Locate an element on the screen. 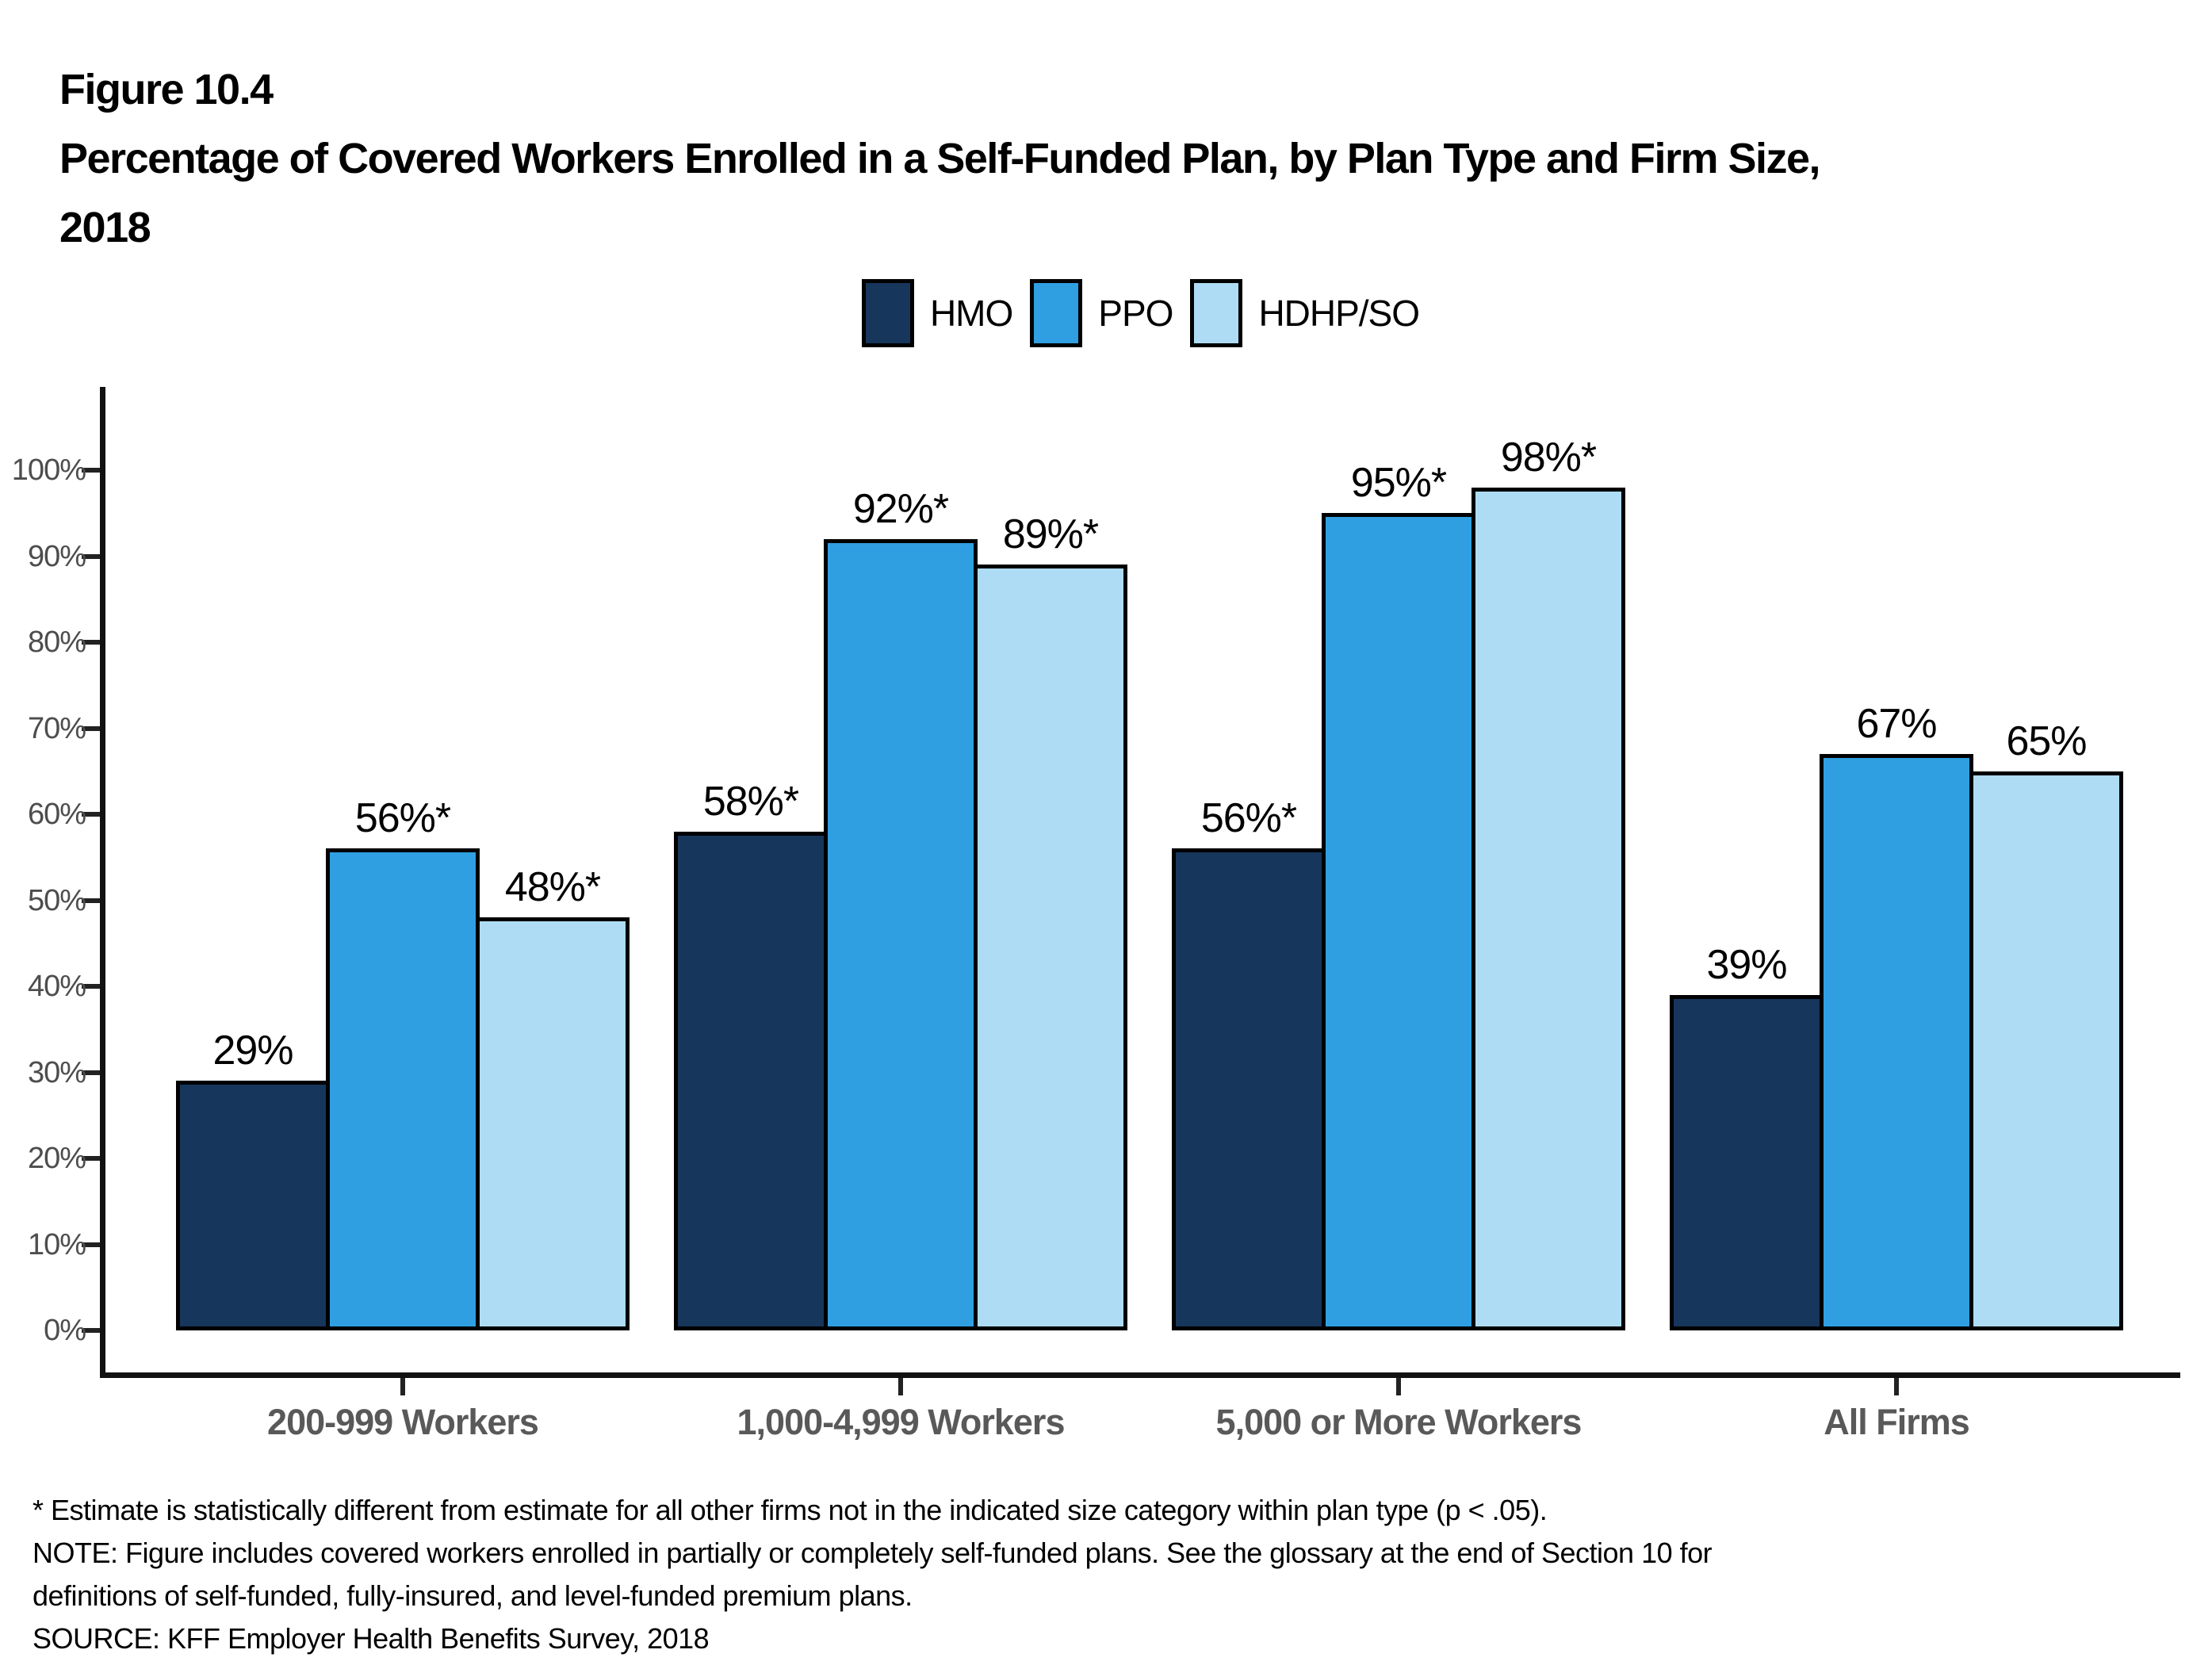 The height and width of the screenshot is (1665, 2212). y-axis-tick-label: 60% is located at coordinates (56, 814).